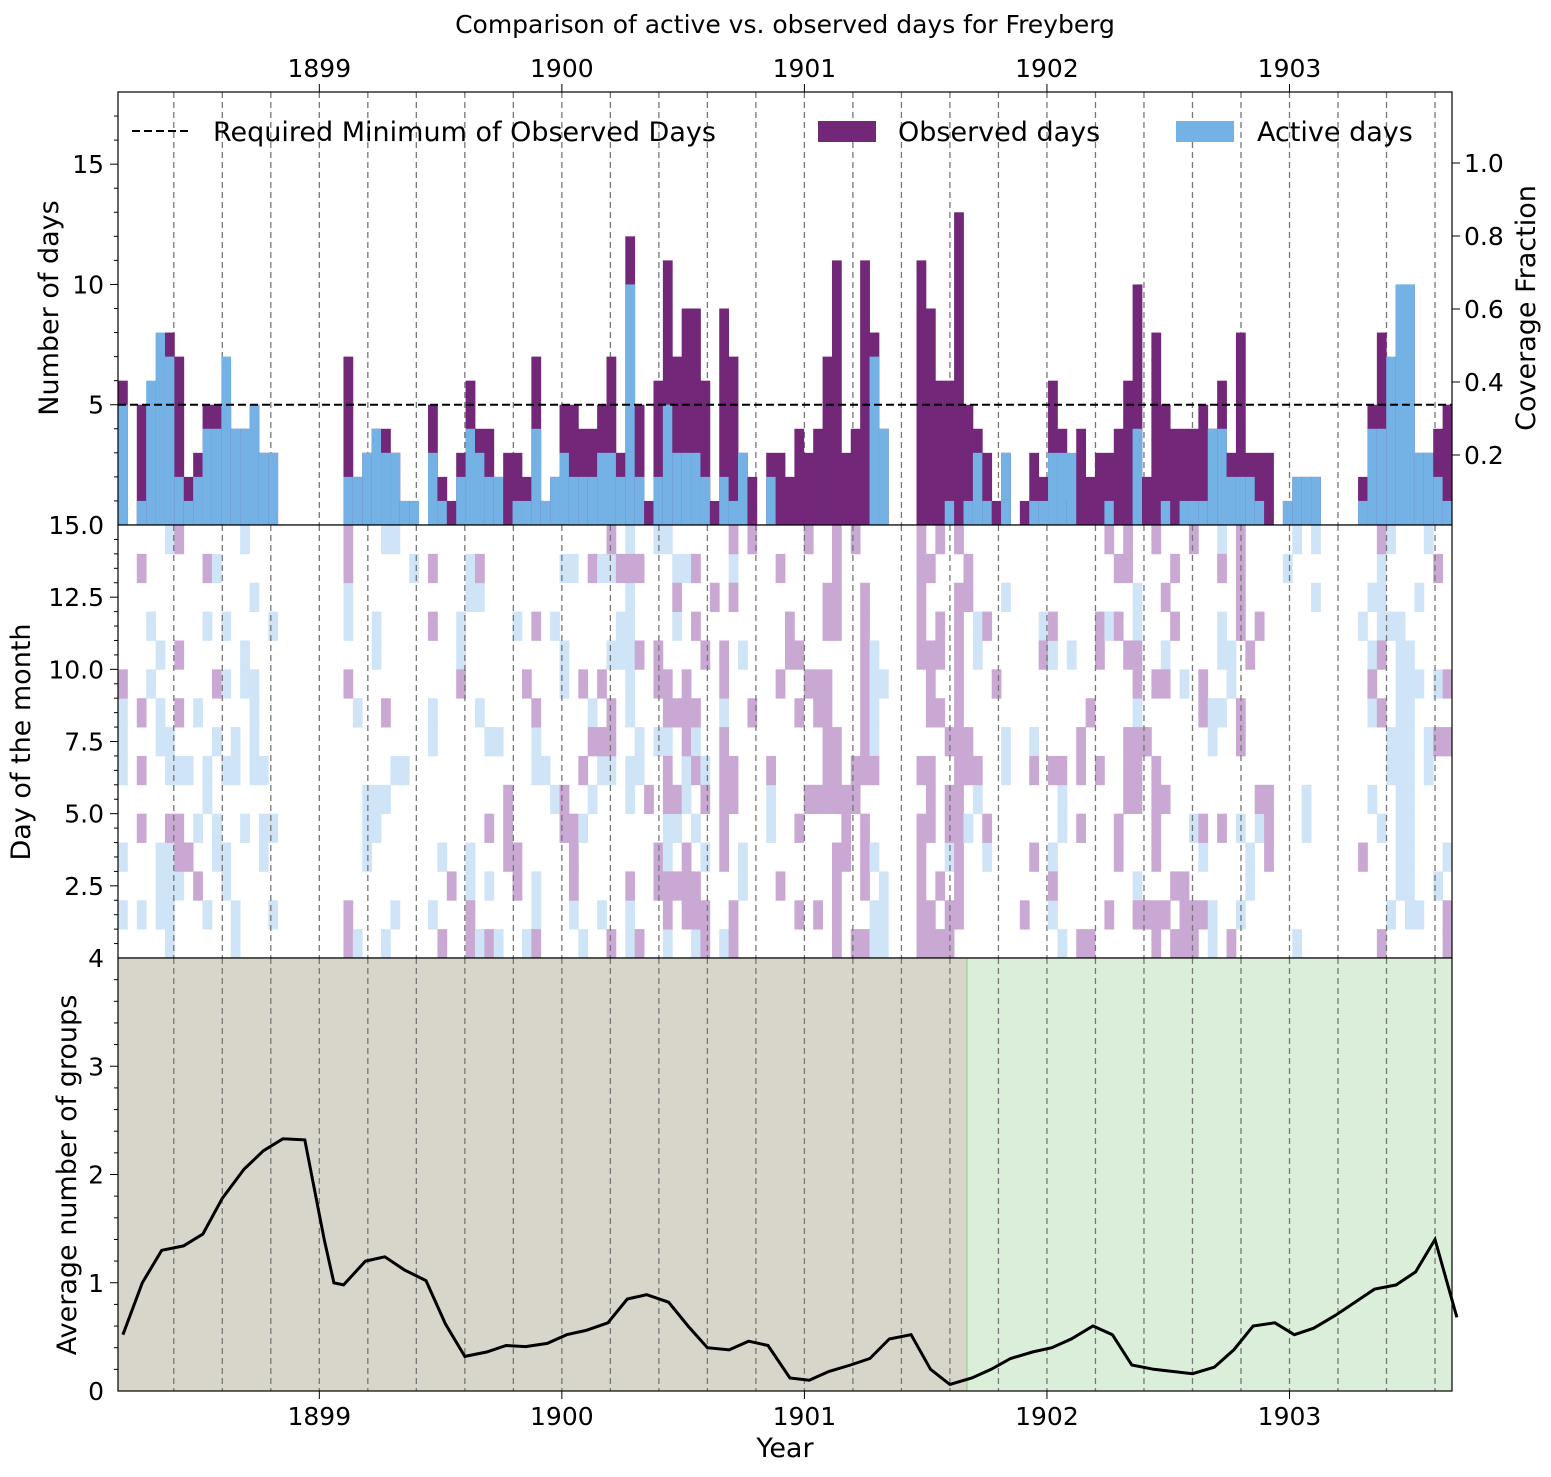 This screenshot has width=1551, height=1477. Describe the element at coordinates (320, 1416) in the screenshot. I see `x-tick-label: 1899` at that location.